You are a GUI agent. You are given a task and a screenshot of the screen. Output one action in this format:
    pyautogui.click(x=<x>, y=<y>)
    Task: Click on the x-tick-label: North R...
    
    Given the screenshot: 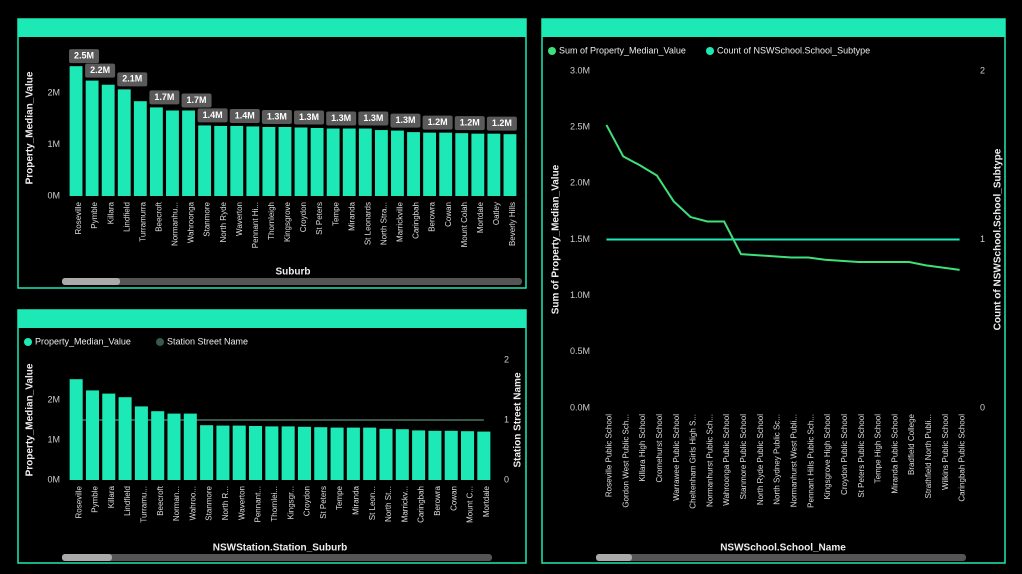 What is the action you would take?
    pyautogui.click(x=225, y=503)
    